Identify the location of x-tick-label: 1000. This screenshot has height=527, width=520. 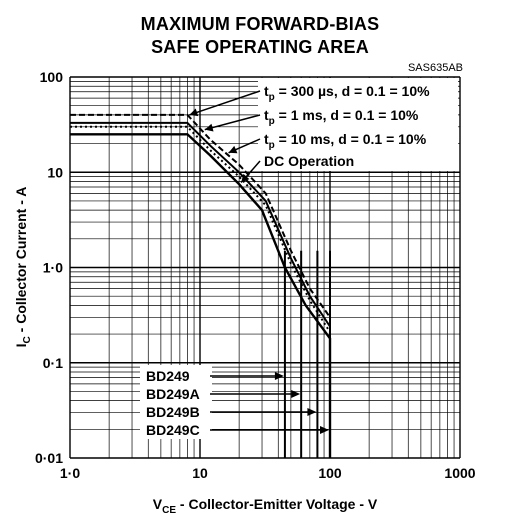
(459, 473).